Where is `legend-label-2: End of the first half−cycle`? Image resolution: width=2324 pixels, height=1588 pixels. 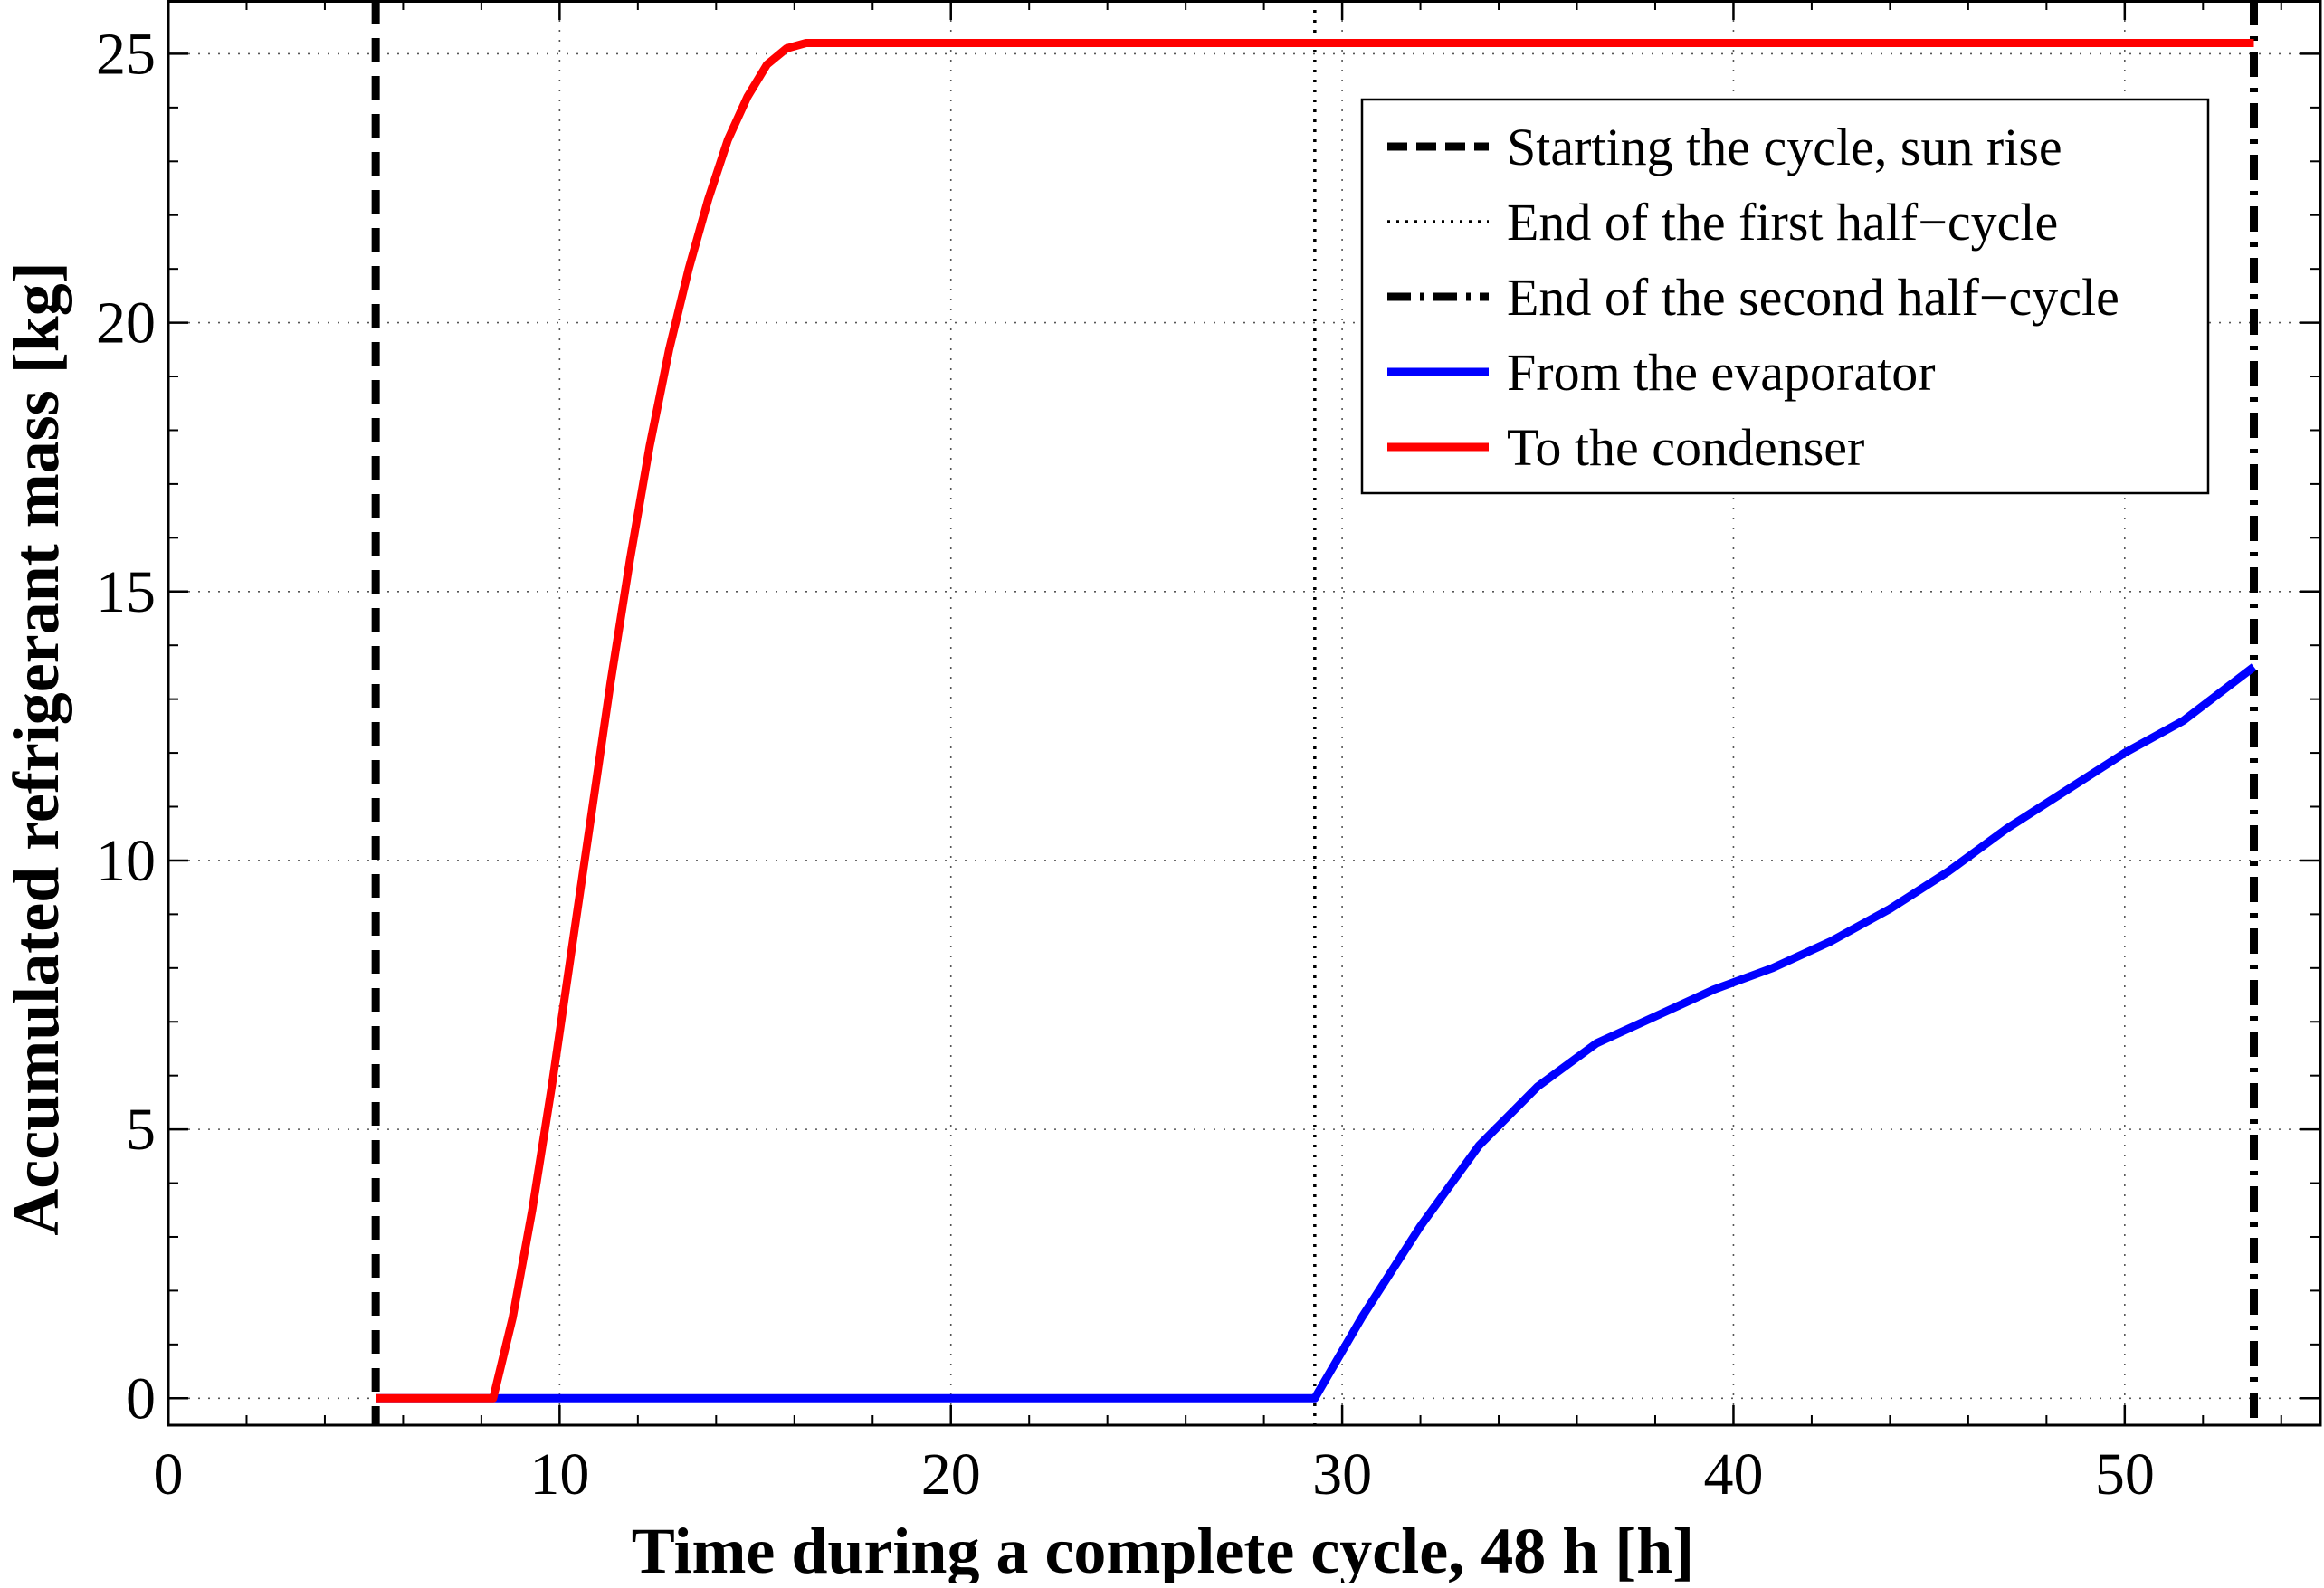 legend-label-2: End of the first half−cycle is located at coordinates (1783, 222).